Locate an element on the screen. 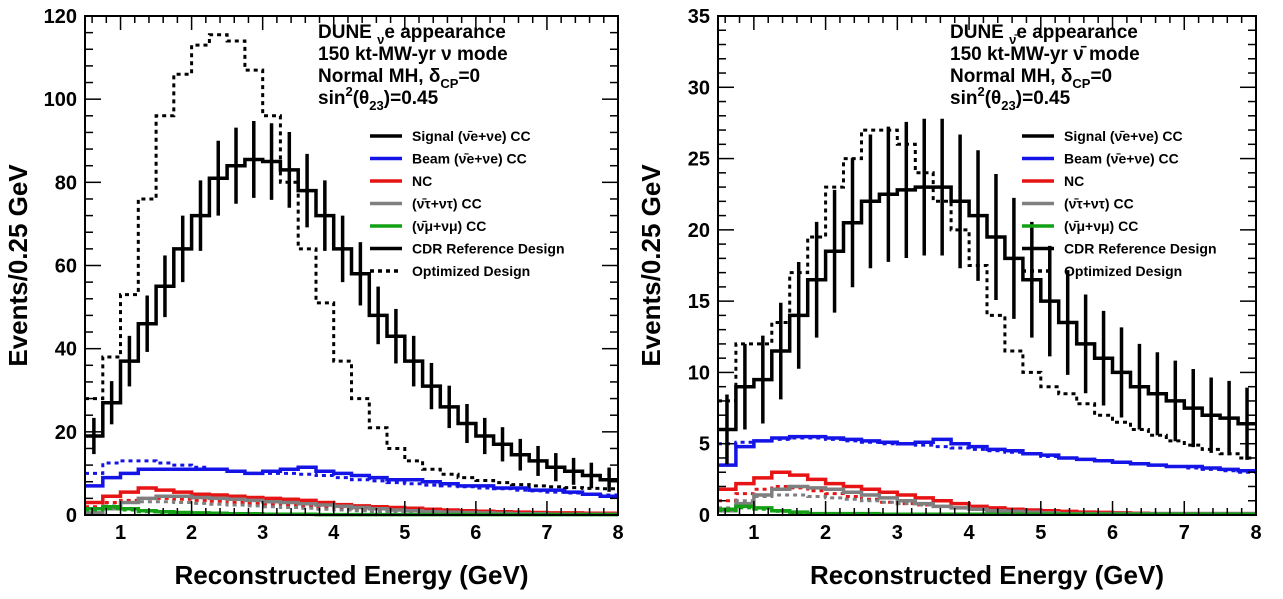  annotation-line: 150 kt-MW-yr ν̄ mode is located at coordinates (1045, 54).